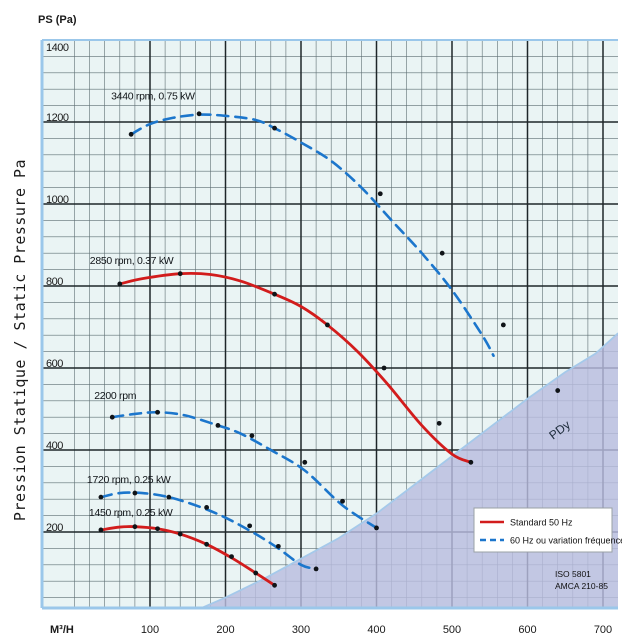 The width and height of the screenshot is (622, 641). What do you see at coordinates (452, 630) in the screenshot?
I see `x-tick-label: 500` at bounding box center [452, 630].